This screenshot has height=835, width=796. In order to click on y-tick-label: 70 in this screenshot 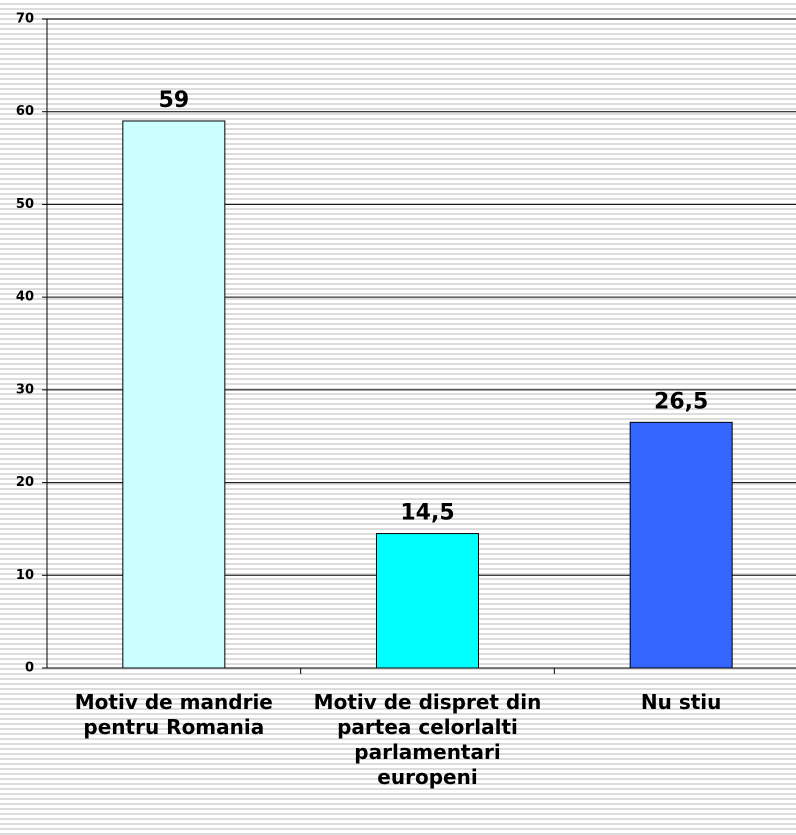, I will do `click(25, 19)`.